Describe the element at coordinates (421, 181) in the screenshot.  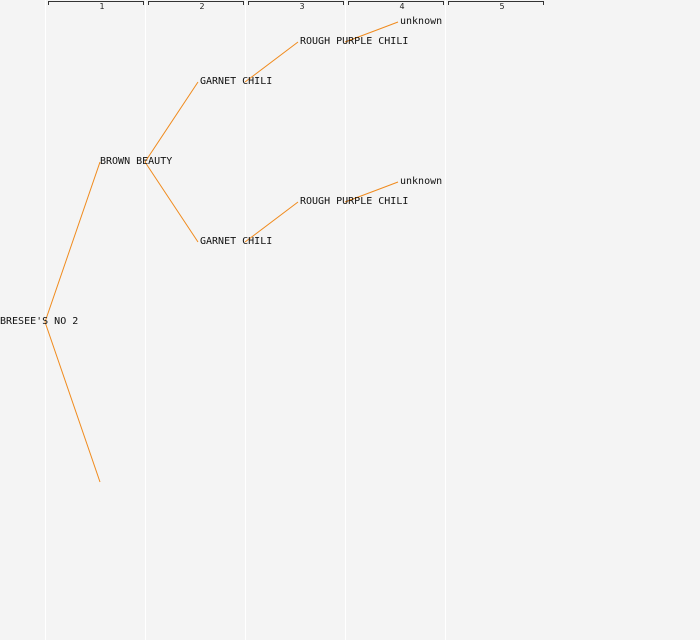
I see `node-ancestor-2: unknown` at that location.